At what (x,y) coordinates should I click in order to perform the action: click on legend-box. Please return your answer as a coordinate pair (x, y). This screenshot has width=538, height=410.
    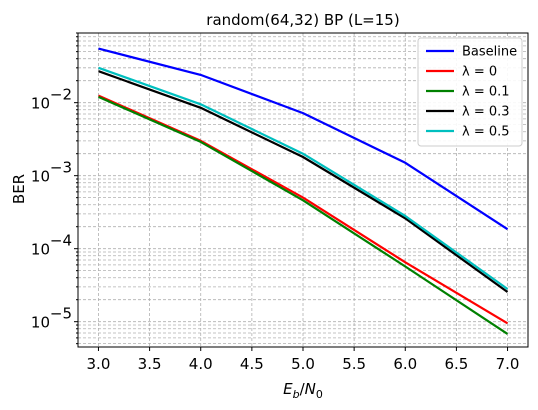
    Looking at the image, I should click on (470, 92).